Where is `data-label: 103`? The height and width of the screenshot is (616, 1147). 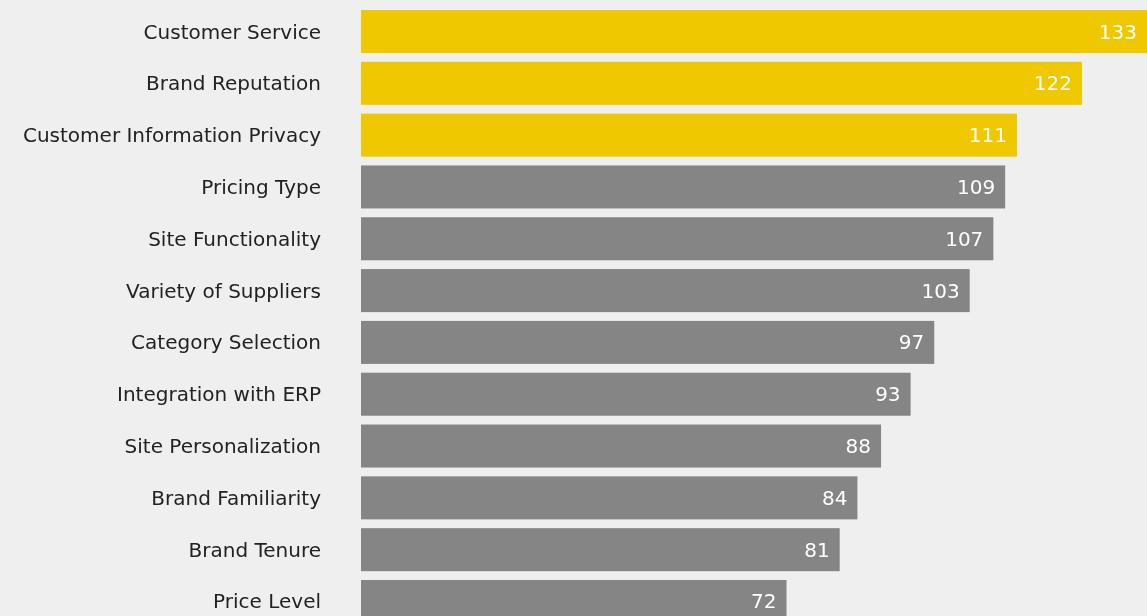 data-label: 103 is located at coordinates (940, 290).